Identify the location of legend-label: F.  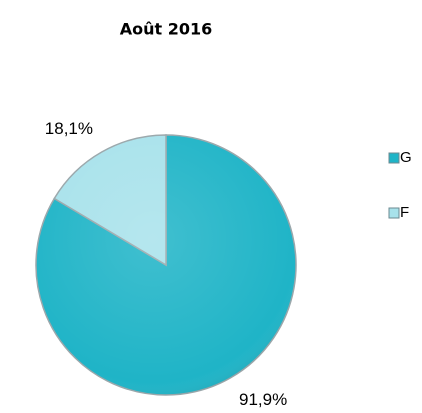
(404, 212).